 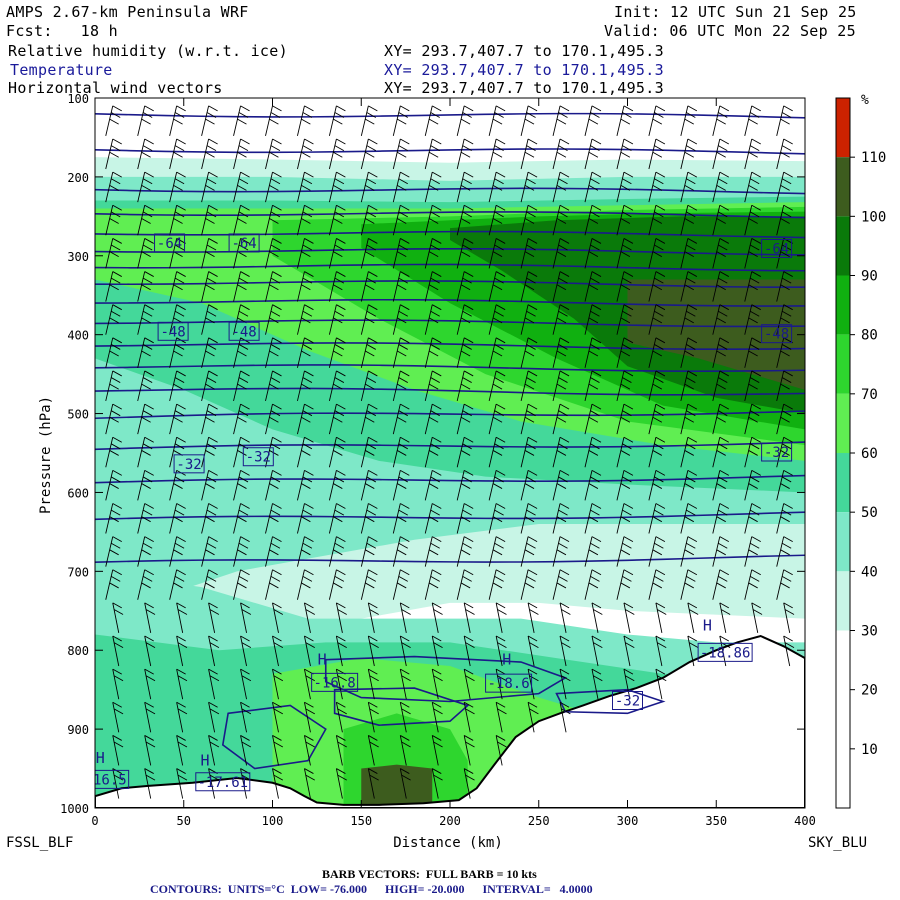 I want to click on left-endpoint-label: FSSL_BLF, so click(x=39, y=843).